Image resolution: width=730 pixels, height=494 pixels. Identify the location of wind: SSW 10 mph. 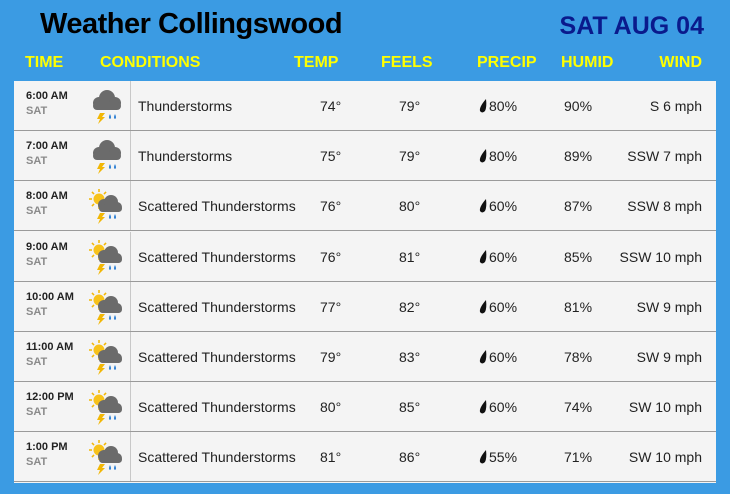
(660, 256).